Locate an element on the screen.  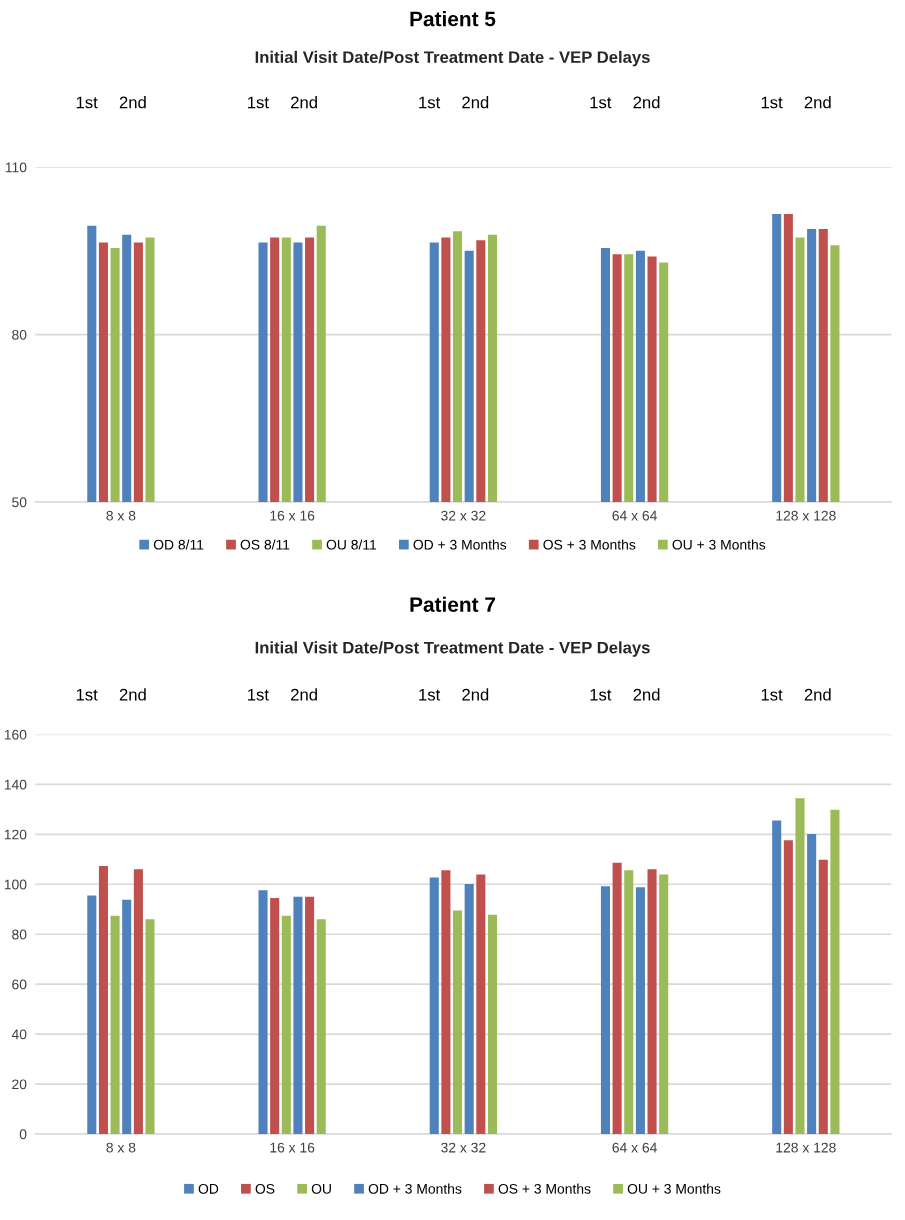
y-tick-label: 160 is located at coordinates (15, 734).